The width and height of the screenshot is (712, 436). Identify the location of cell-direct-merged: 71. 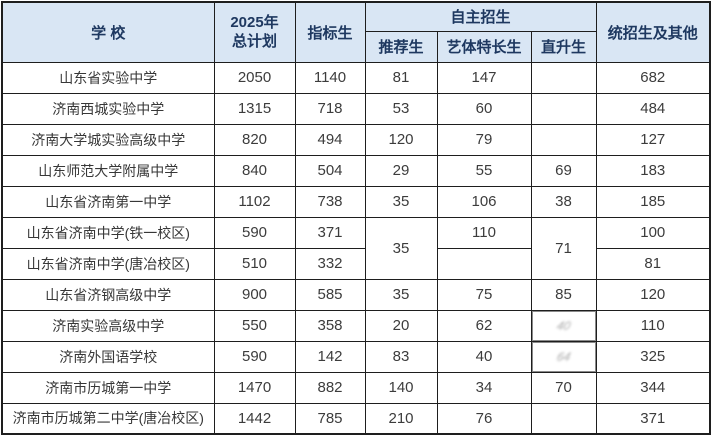
(563, 248).